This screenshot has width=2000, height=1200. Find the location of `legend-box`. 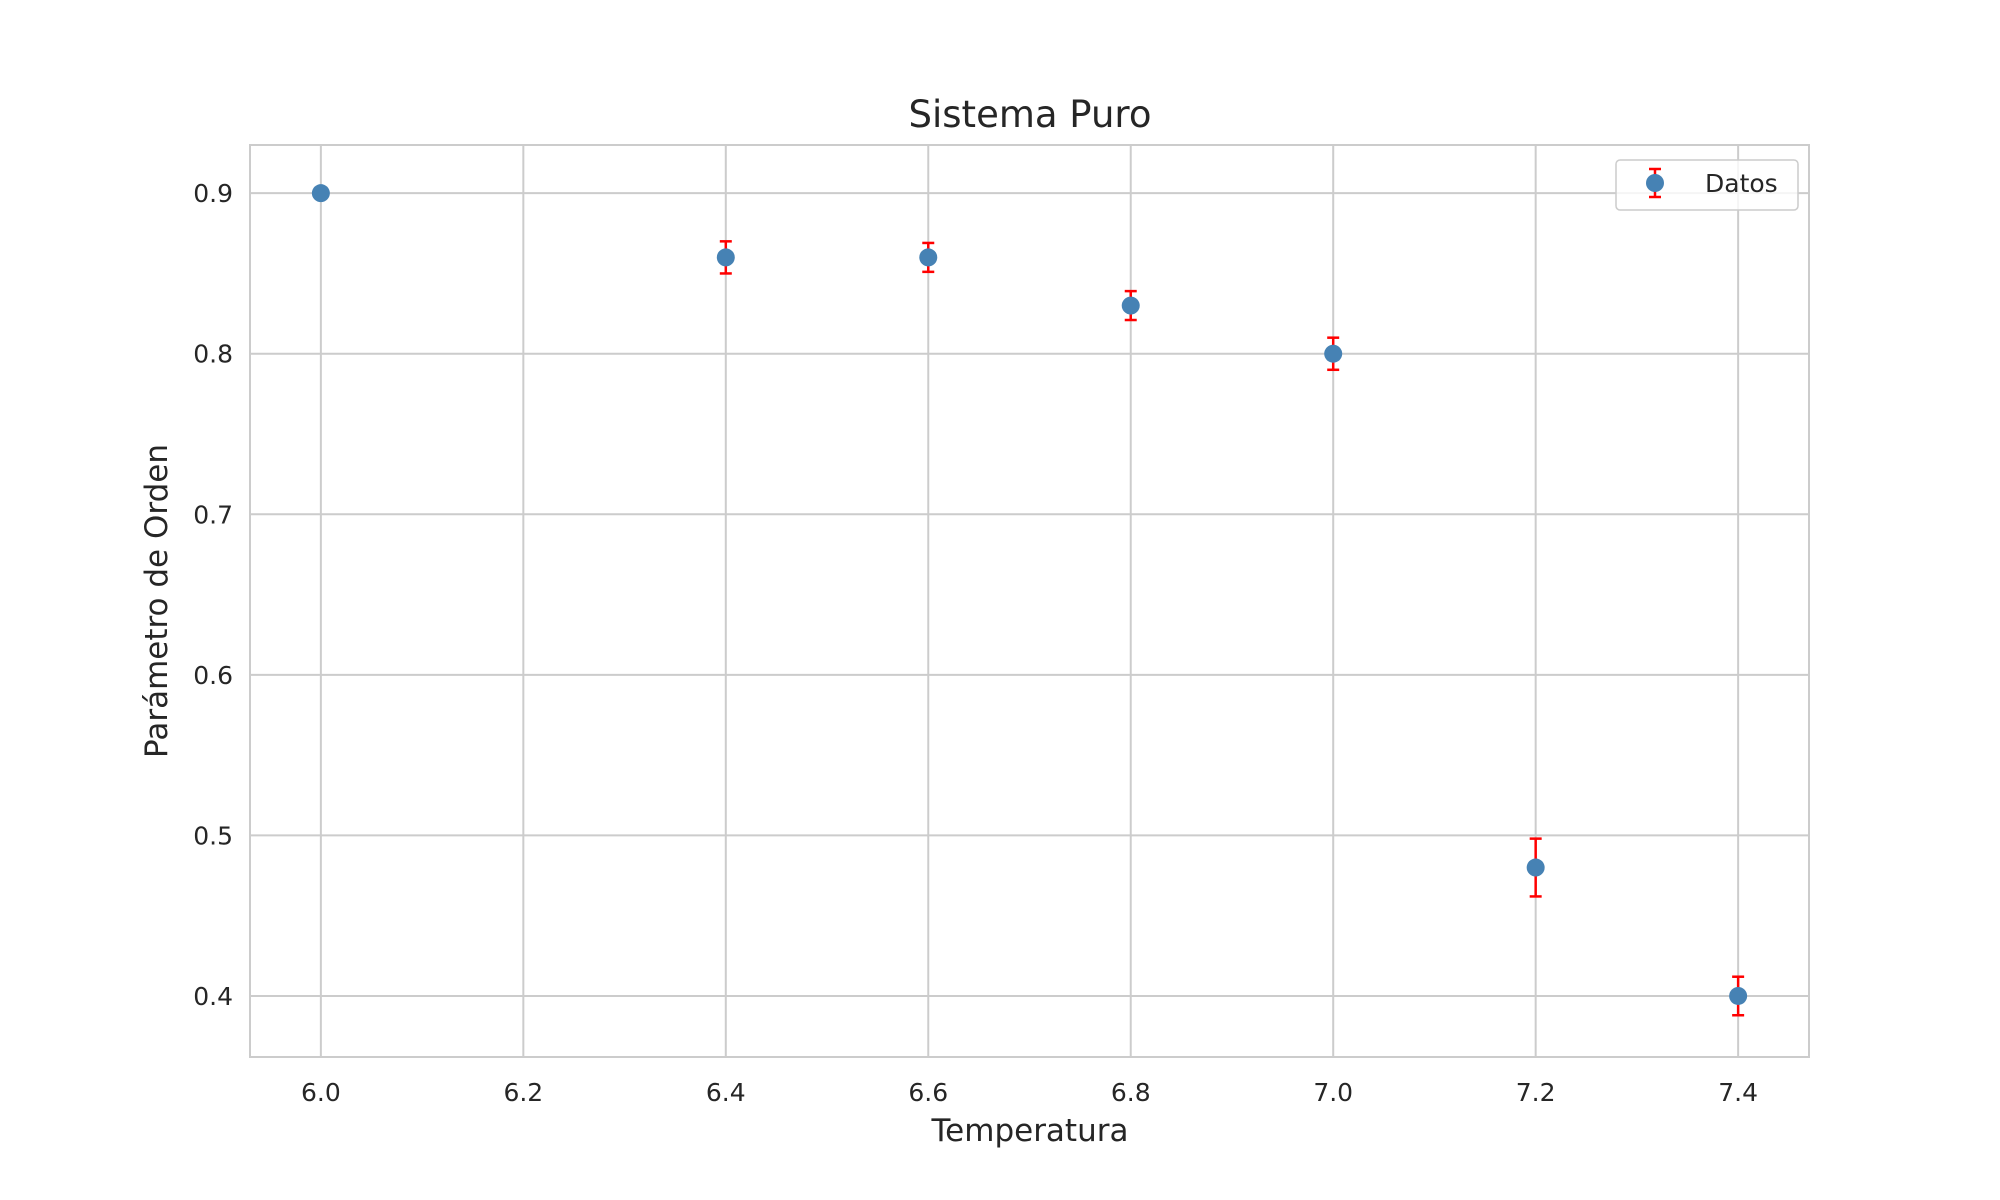

legend-box is located at coordinates (1707, 185).